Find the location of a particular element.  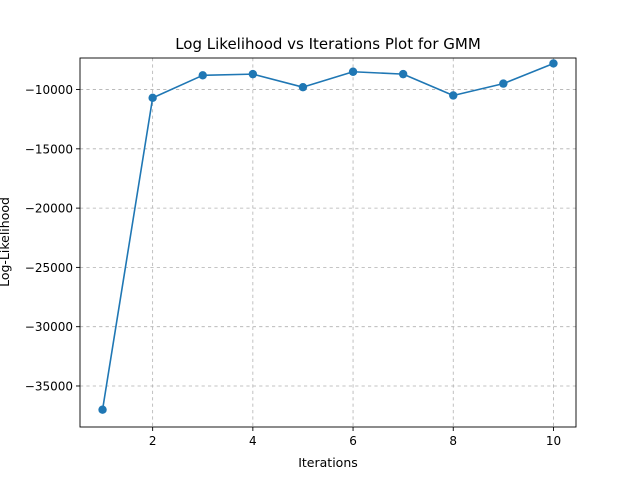

y-tick-label: −10000 is located at coordinates (49, 90).